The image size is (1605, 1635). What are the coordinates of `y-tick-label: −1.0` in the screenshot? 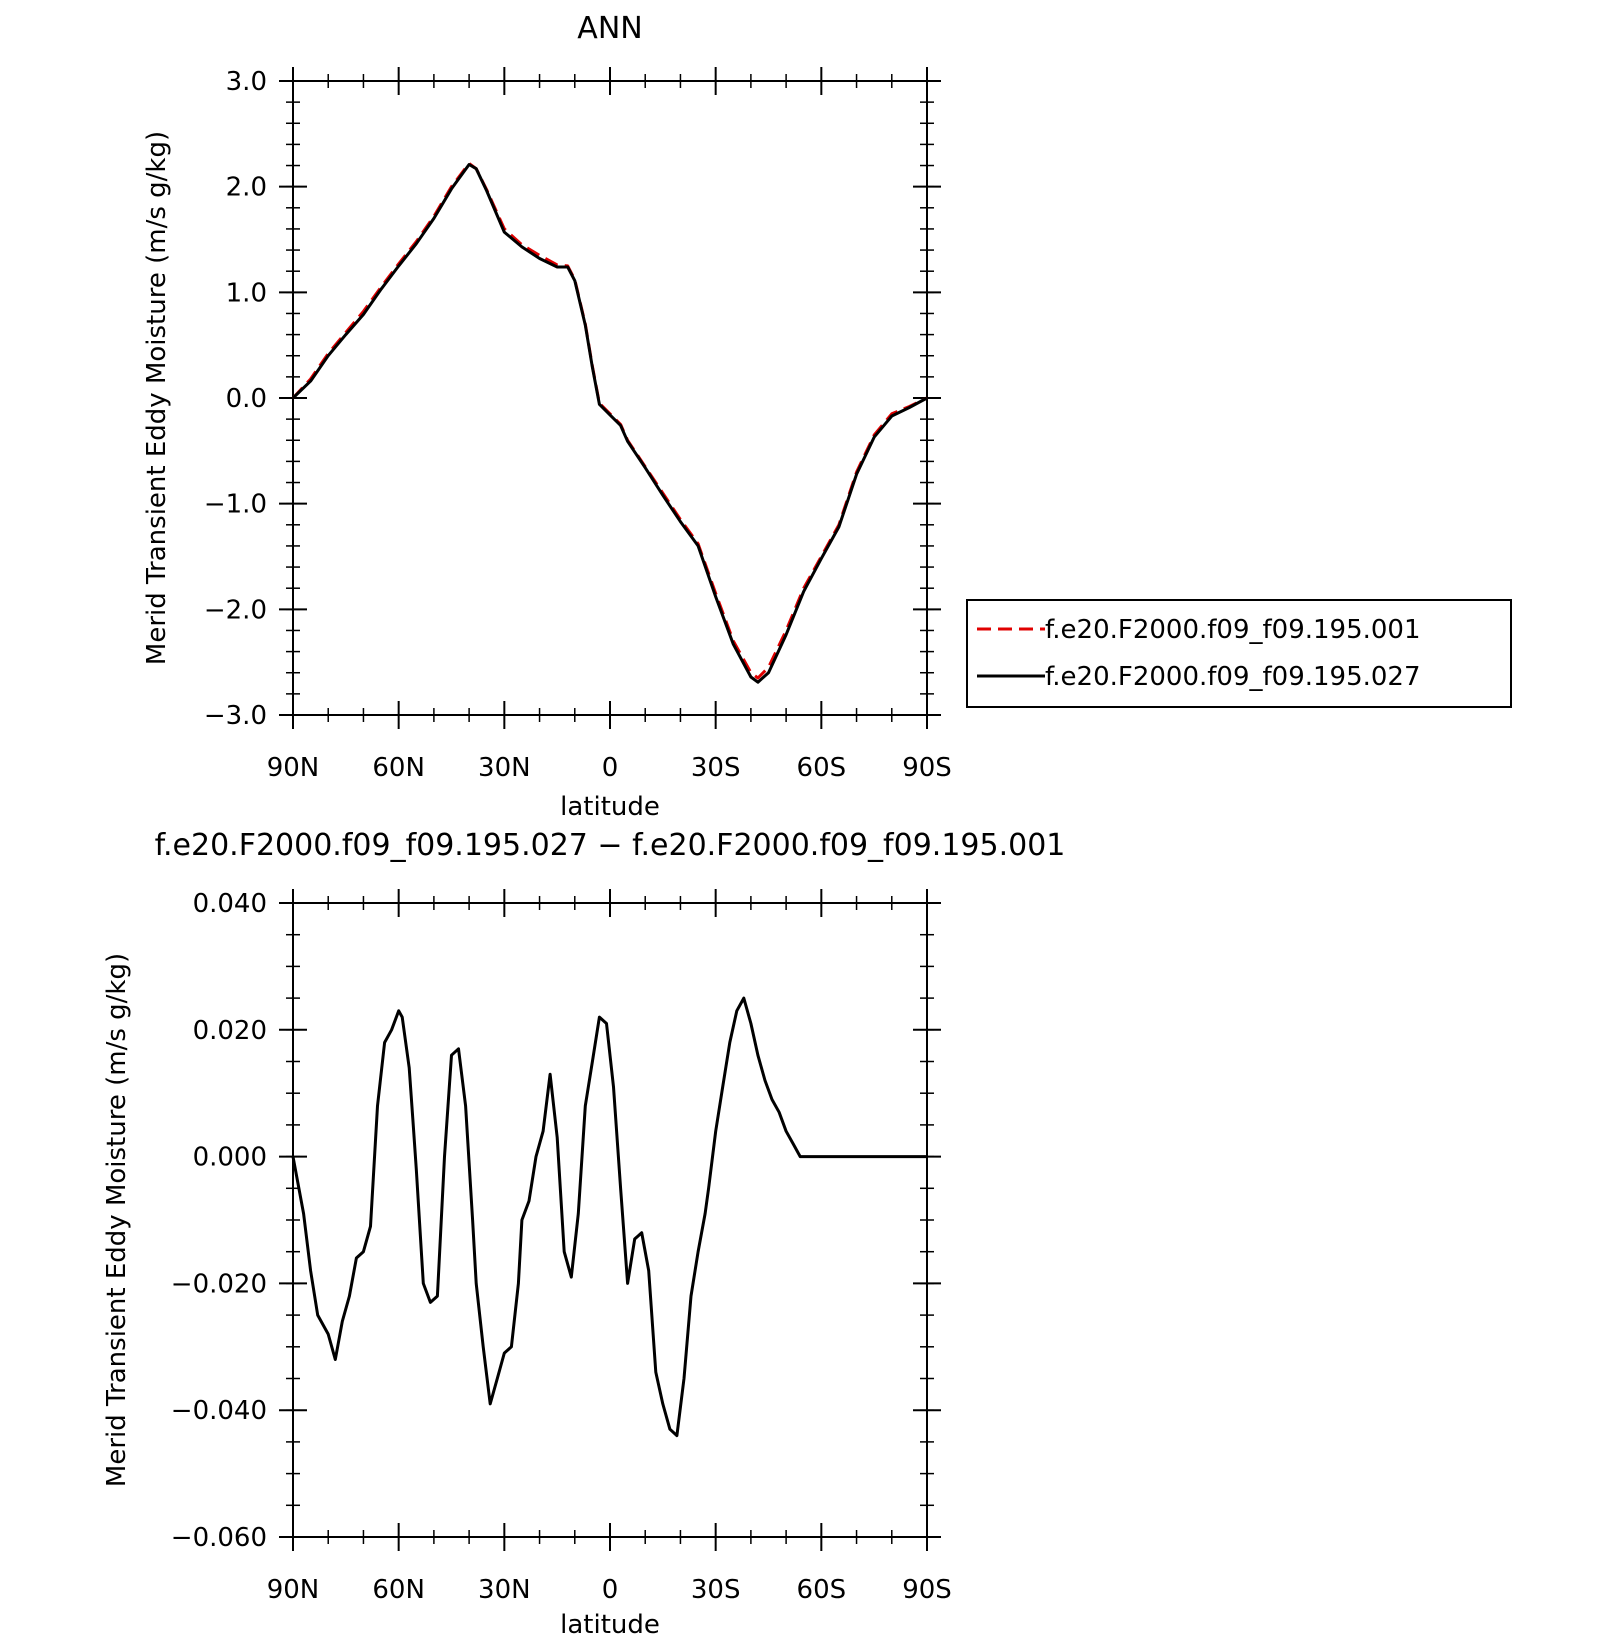 It's located at (235, 505).